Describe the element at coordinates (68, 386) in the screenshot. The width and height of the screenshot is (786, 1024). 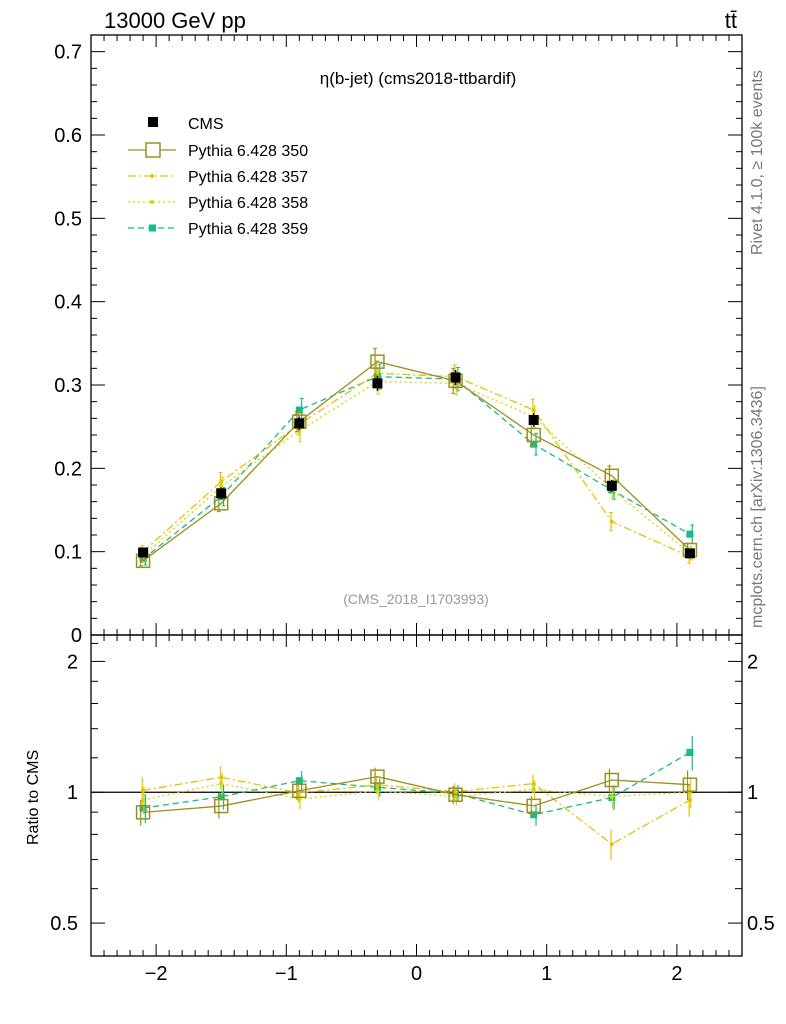
I see `main-y-tick-label: 0.3` at that location.